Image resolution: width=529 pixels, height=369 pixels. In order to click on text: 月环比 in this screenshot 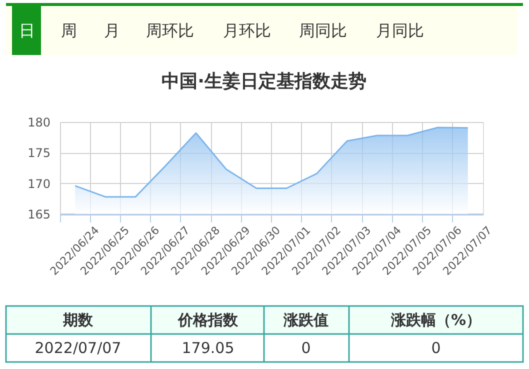, I will do `click(247, 30)`.